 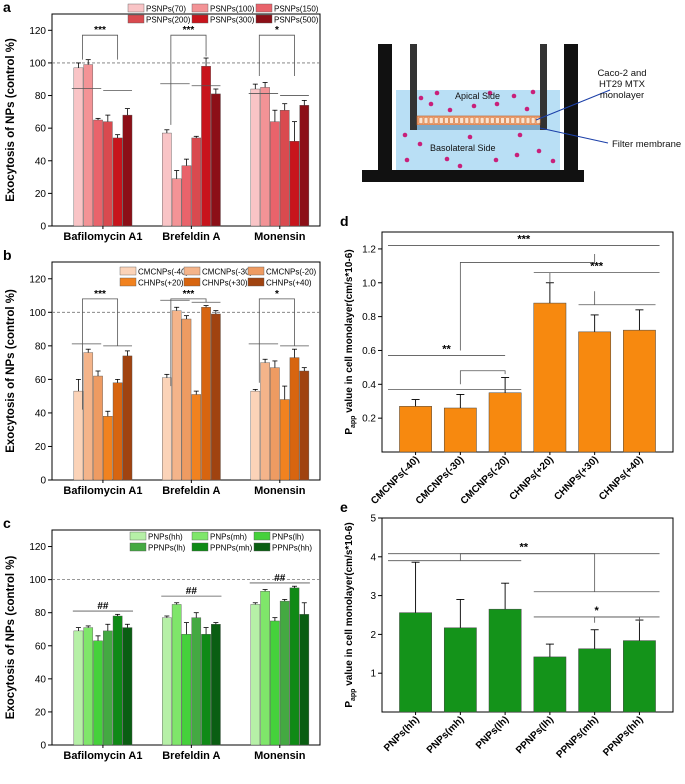 I want to click on legend-label: PNPs(hh), so click(x=165, y=537).